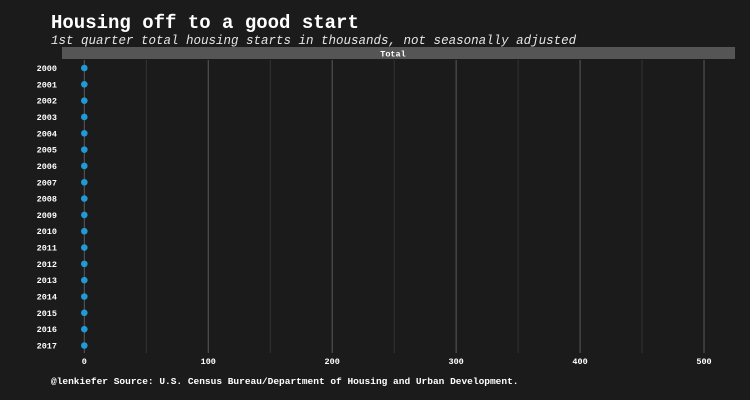  What do you see at coordinates (47, 216) in the screenshot?
I see `y-tick-label: 2009` at bounding box center [47, 216].